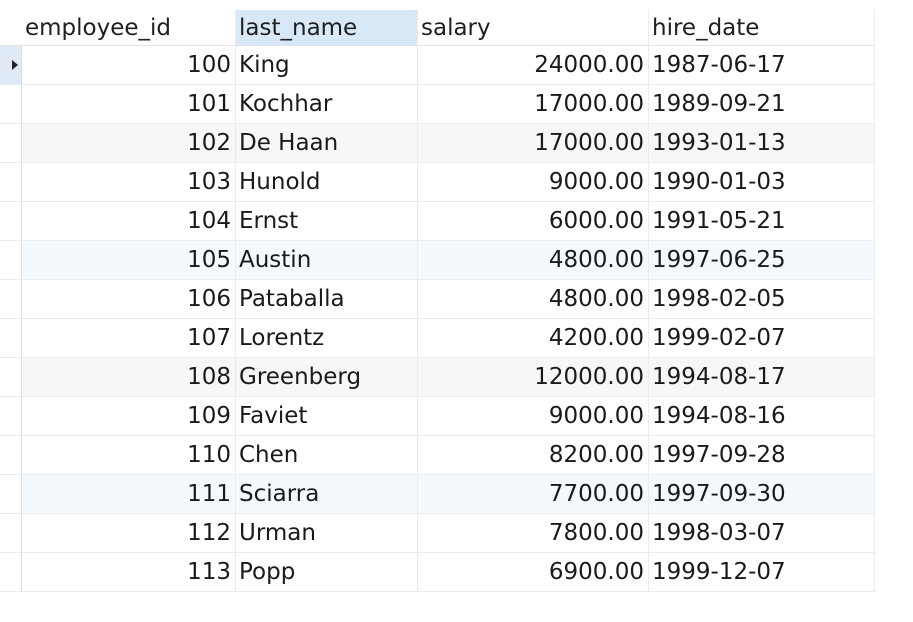  I want to click on table-row: 113 Popp 6900.00 1999-12-07, so click(437, 572).